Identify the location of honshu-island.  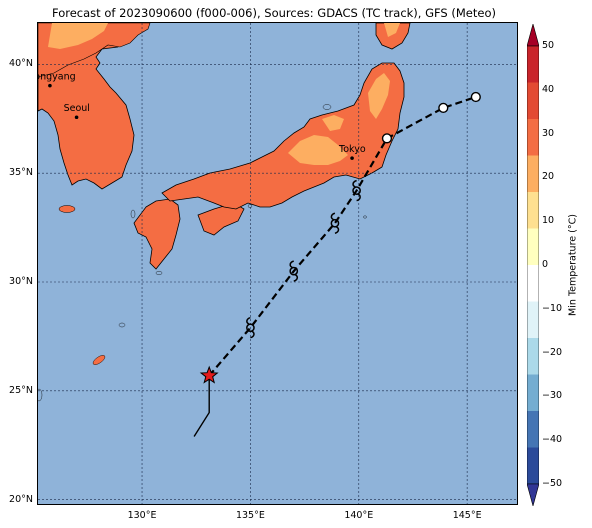
(283, 136).